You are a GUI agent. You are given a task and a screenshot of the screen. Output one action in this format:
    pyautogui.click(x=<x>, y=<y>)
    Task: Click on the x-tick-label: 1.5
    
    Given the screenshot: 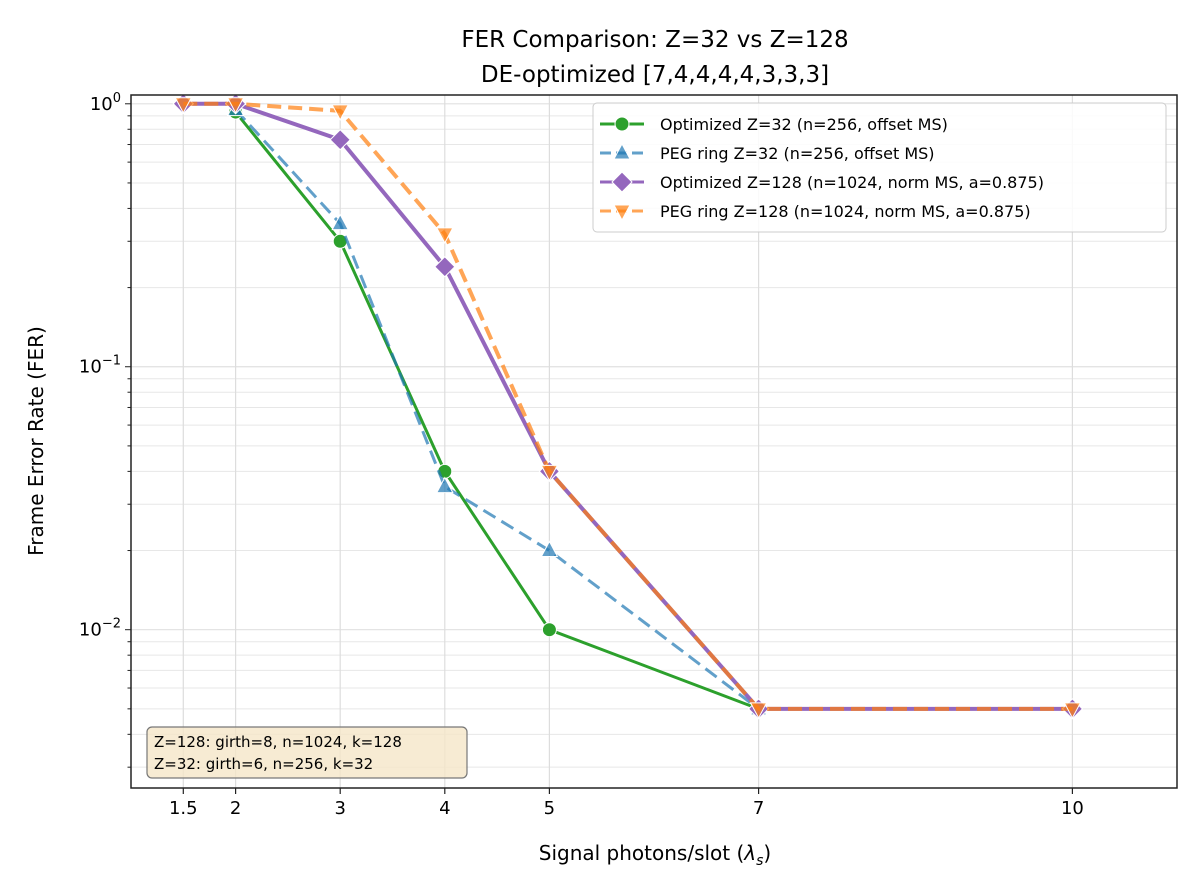 What is the action you would take?
    pyautogui.click(x=183, y=808)
    